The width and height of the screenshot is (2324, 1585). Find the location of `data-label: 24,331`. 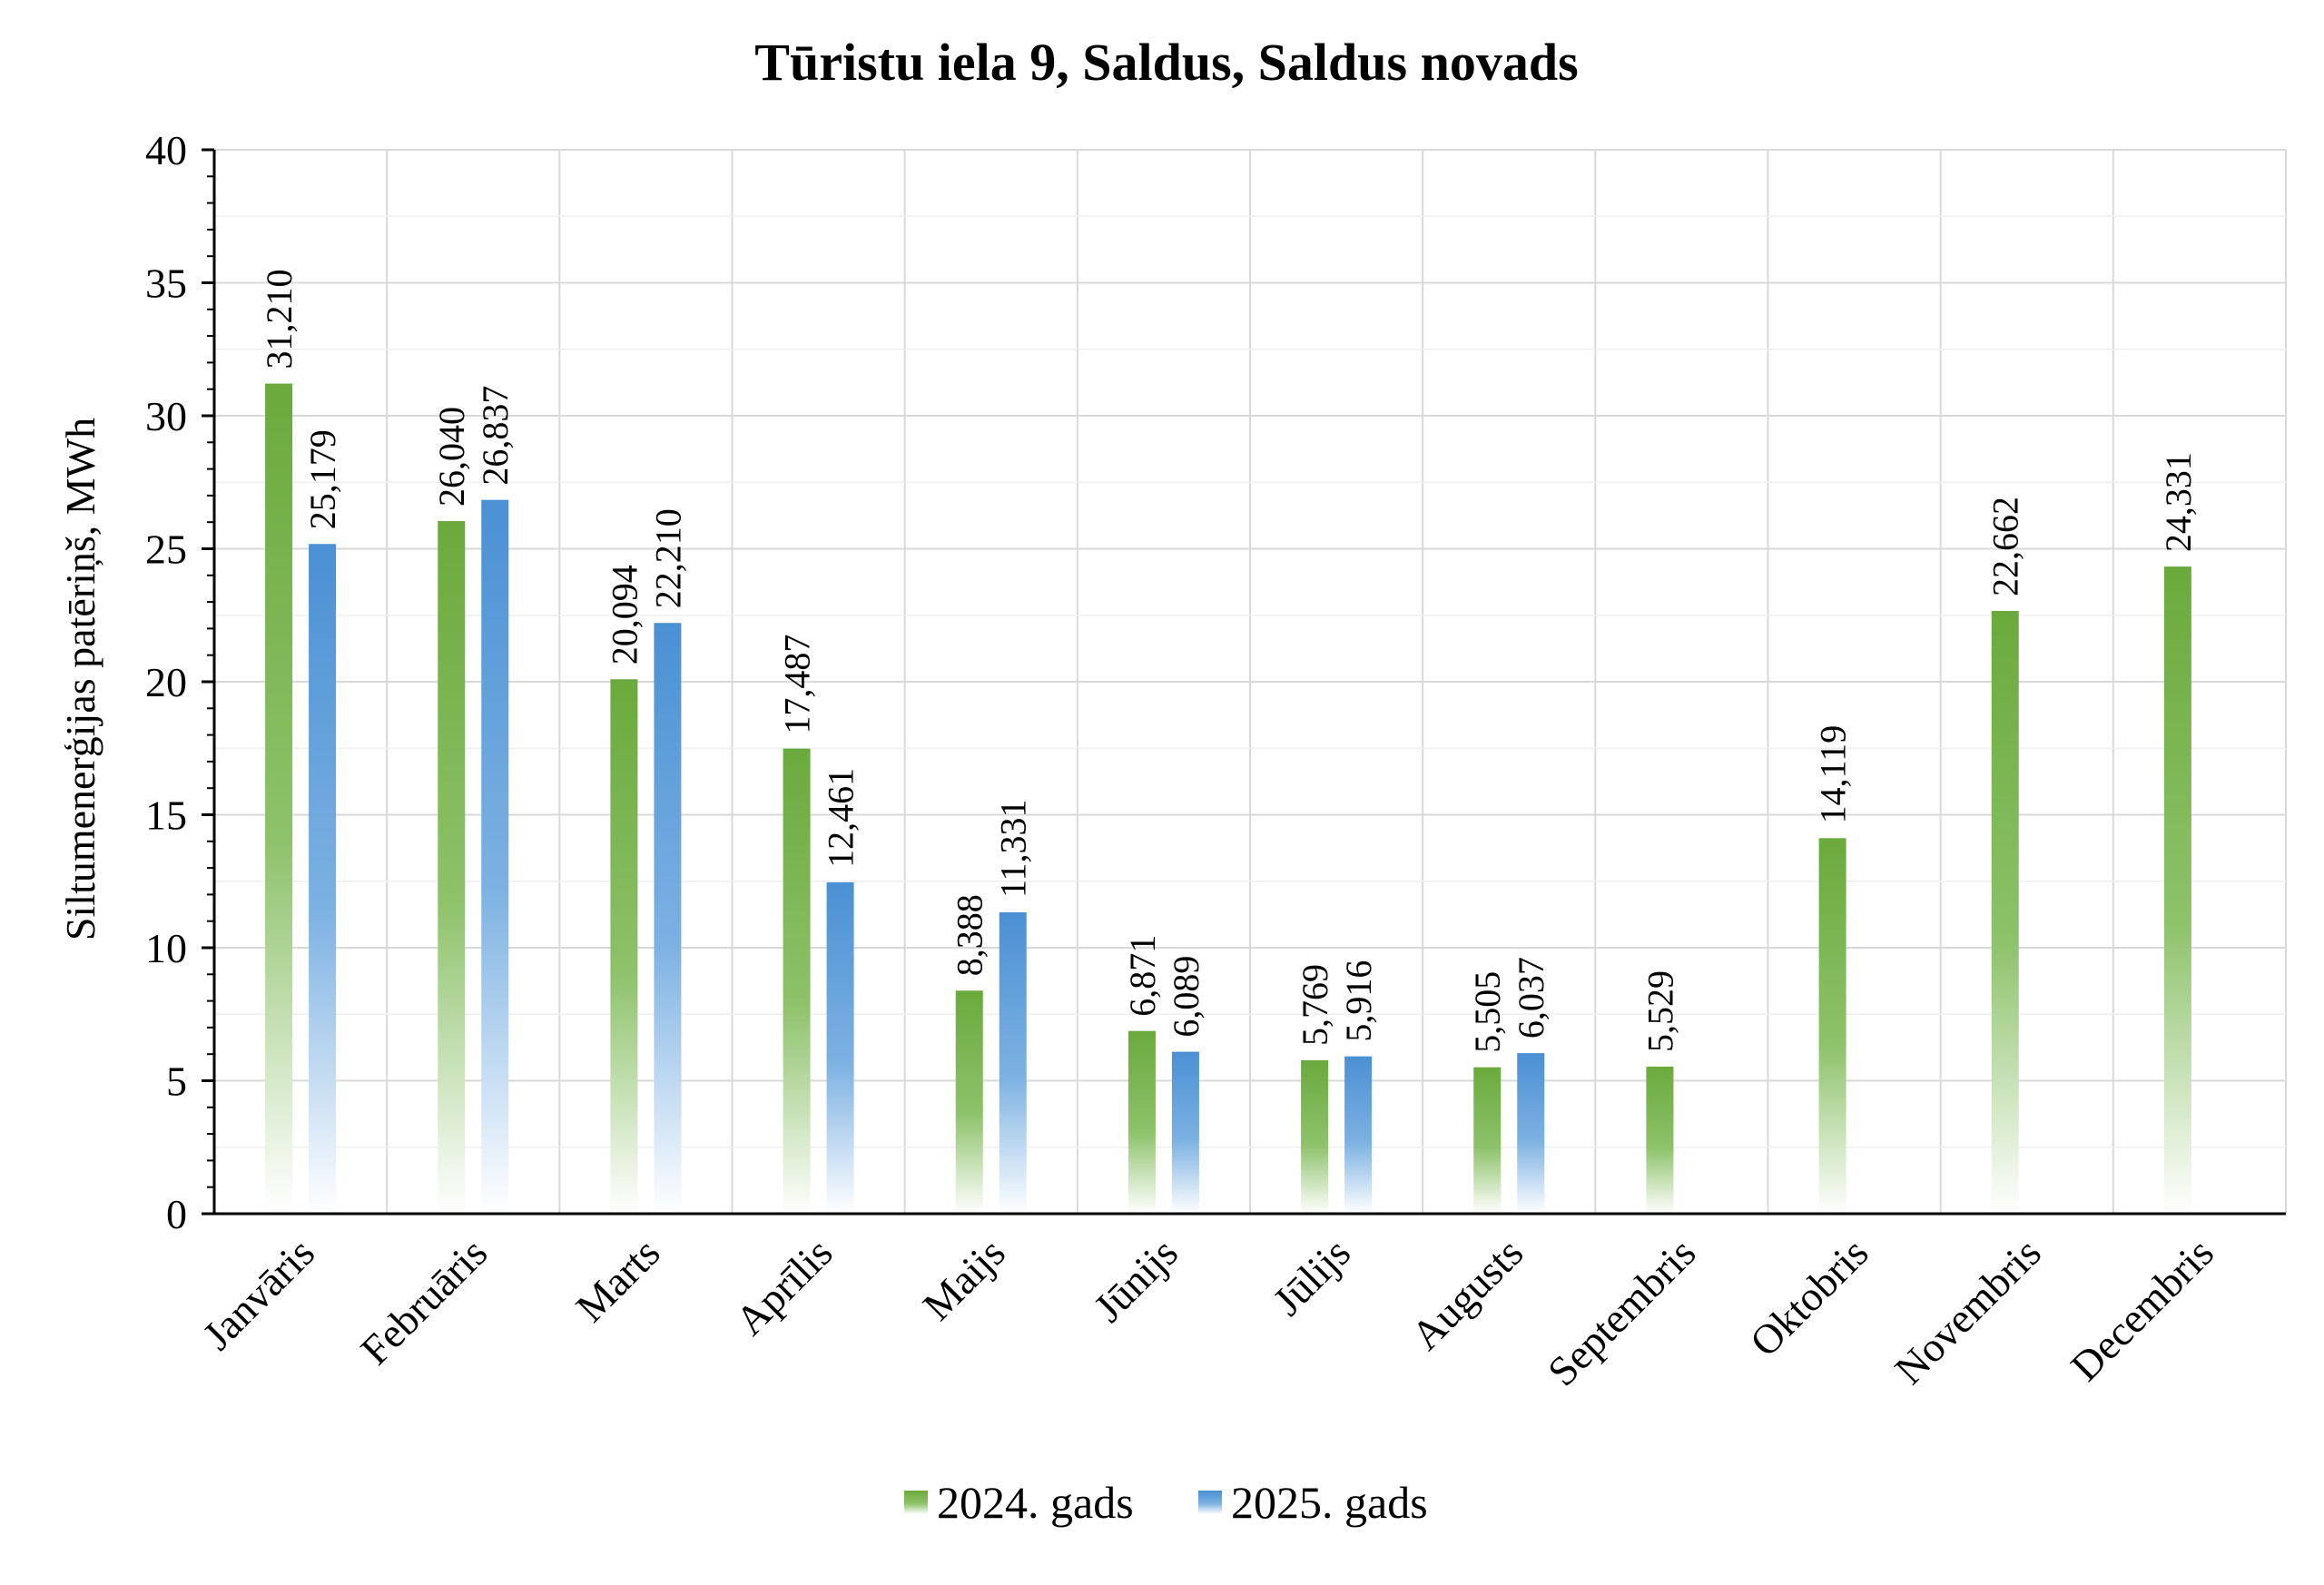

data-label: 24,331 is located at coordinates (2178, 502).